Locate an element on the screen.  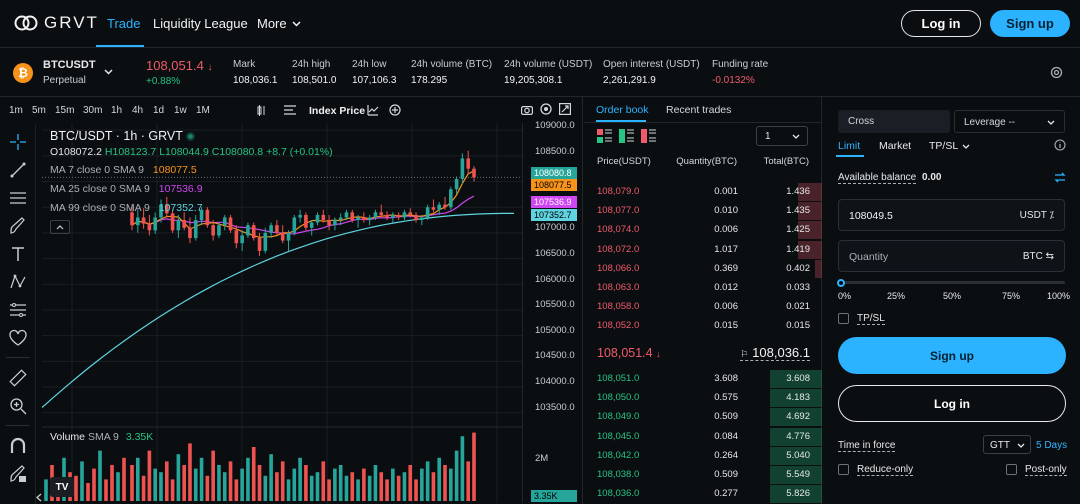
timeframe-5m: 5m is located at coordinates (39, 110).